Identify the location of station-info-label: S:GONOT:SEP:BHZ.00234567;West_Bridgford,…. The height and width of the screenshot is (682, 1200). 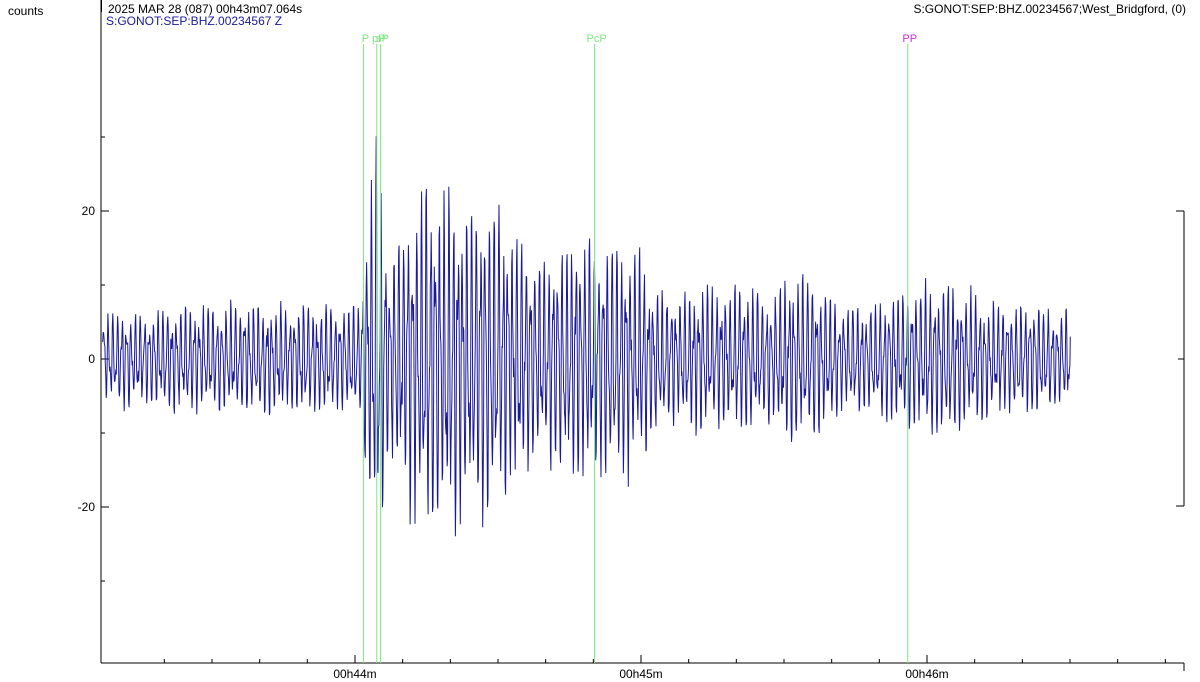
(1049, 9).